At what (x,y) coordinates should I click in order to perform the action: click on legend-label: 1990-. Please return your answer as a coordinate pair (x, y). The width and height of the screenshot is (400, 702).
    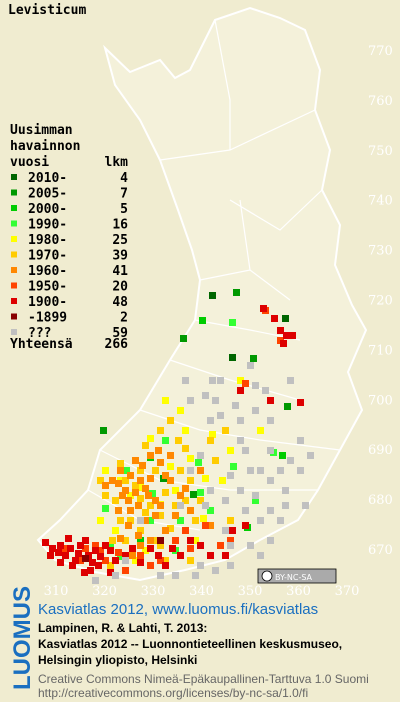
    Looking at the image, I should click on (47, 225).